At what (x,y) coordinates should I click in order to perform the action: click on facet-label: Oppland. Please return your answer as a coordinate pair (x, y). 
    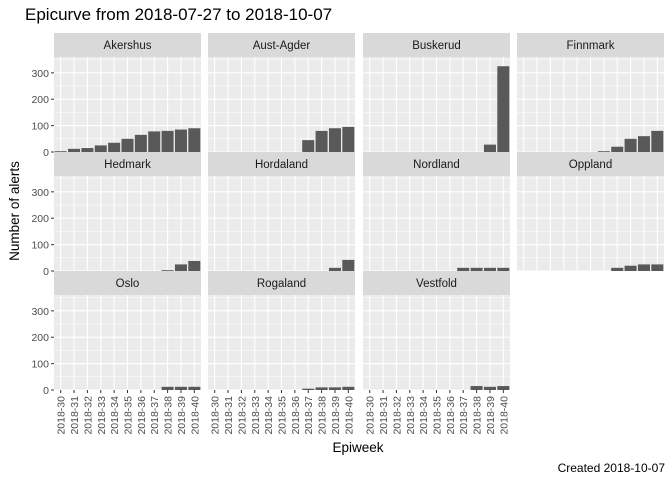
    Looking at the image, I should click on (590, 165).